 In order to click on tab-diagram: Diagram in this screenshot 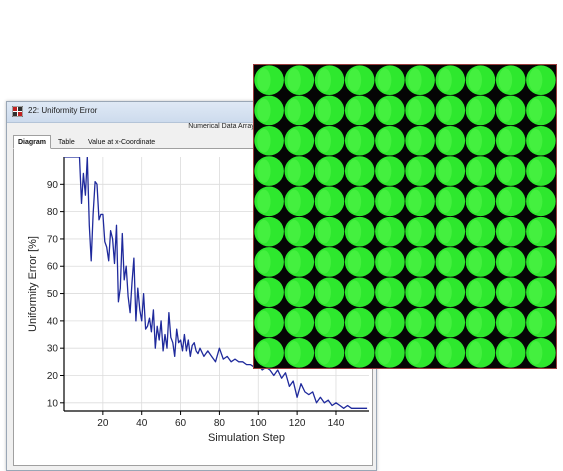, I will do `click(32, 142)`.